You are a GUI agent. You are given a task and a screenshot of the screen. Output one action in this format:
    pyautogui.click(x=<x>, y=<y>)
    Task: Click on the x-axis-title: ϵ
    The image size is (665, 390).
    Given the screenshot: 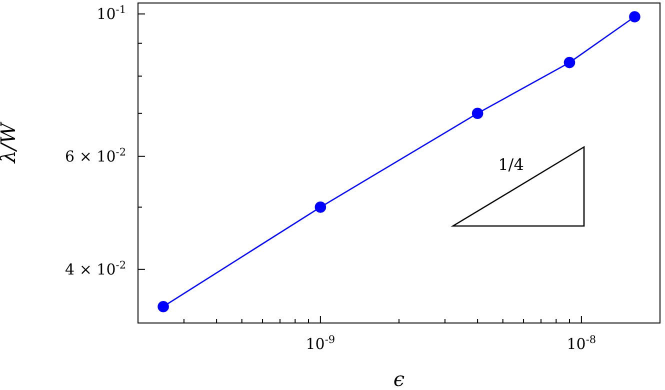 What is the action you would take?
    pyautogui.click(x=399, y=378)
    